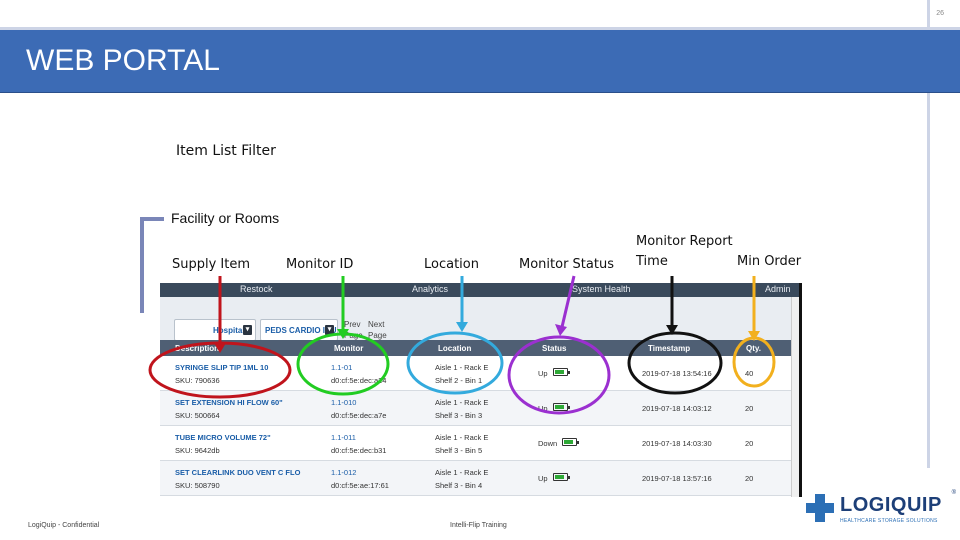  What do you see at coordinates (480, 60) in the screenshot?
I see `title-bar: WEB PORTAL` at bounding box center [480, 60].